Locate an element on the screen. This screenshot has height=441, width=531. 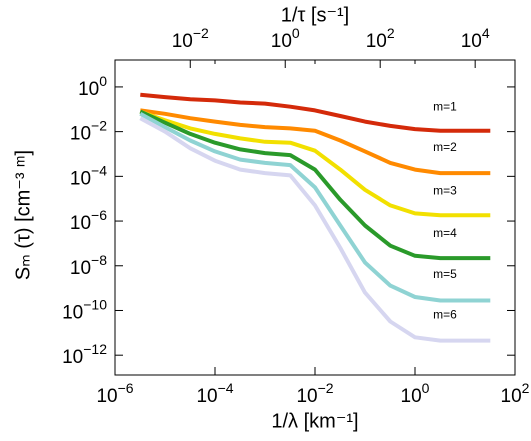
x-tick-label: 10⁻² is located at coordinates (314, 393).